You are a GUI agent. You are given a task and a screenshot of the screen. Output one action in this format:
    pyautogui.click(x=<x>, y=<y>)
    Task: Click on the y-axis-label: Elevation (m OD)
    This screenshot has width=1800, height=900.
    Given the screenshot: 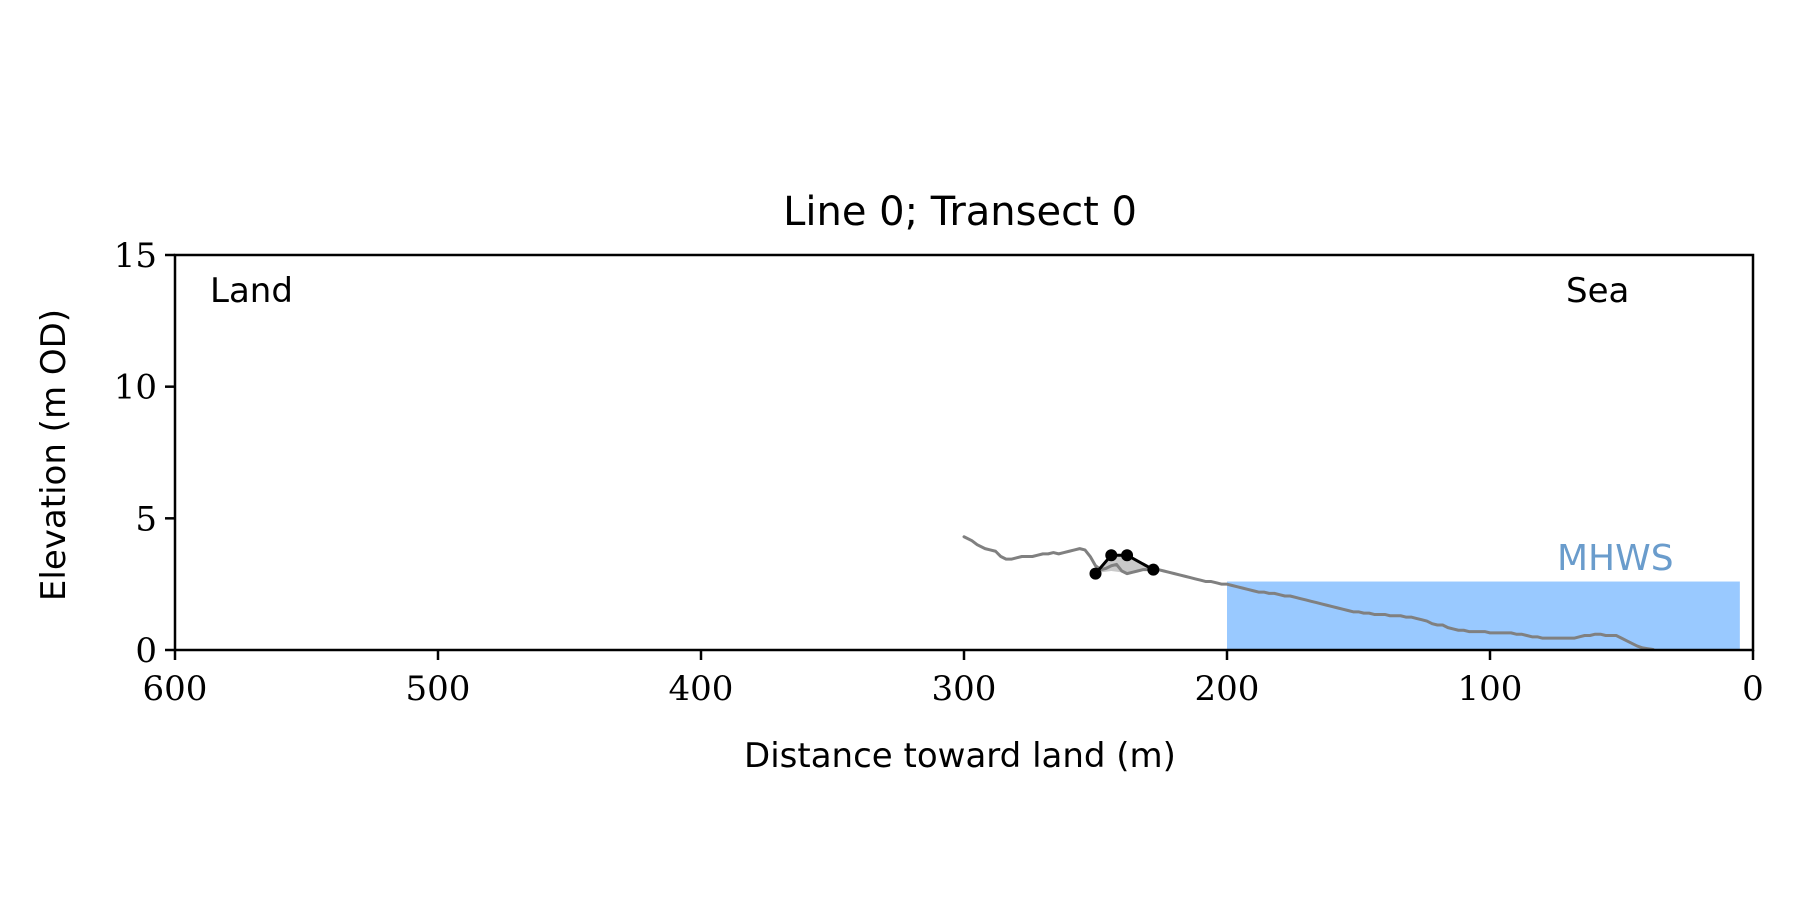 What is the action you would take?
    pyautogui.click(x=54, y=455)
    